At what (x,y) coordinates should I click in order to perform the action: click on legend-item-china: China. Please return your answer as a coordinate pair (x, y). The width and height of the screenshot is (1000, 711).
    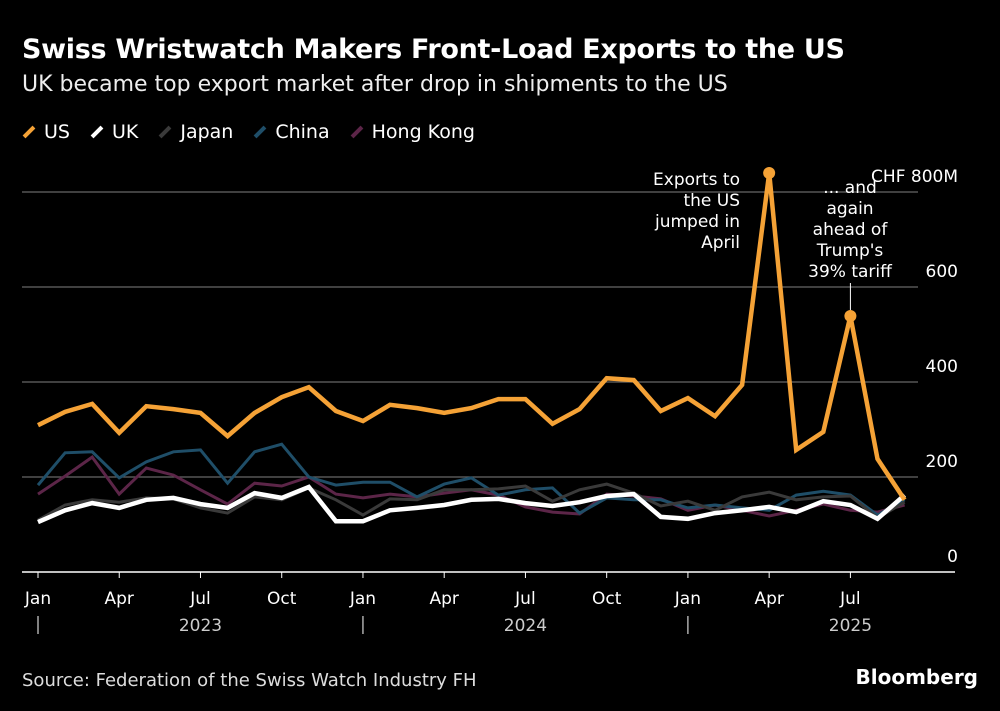
    Looking at the image, I should click on (291, 132).